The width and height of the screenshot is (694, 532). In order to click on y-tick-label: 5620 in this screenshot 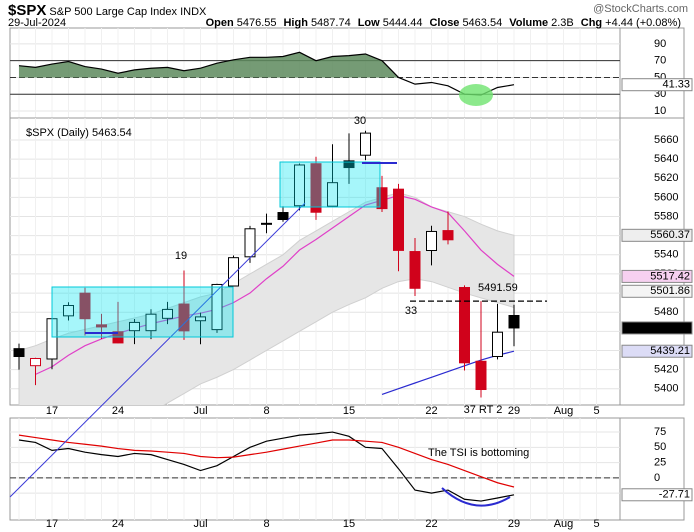, I will do `click(666, 178)`.